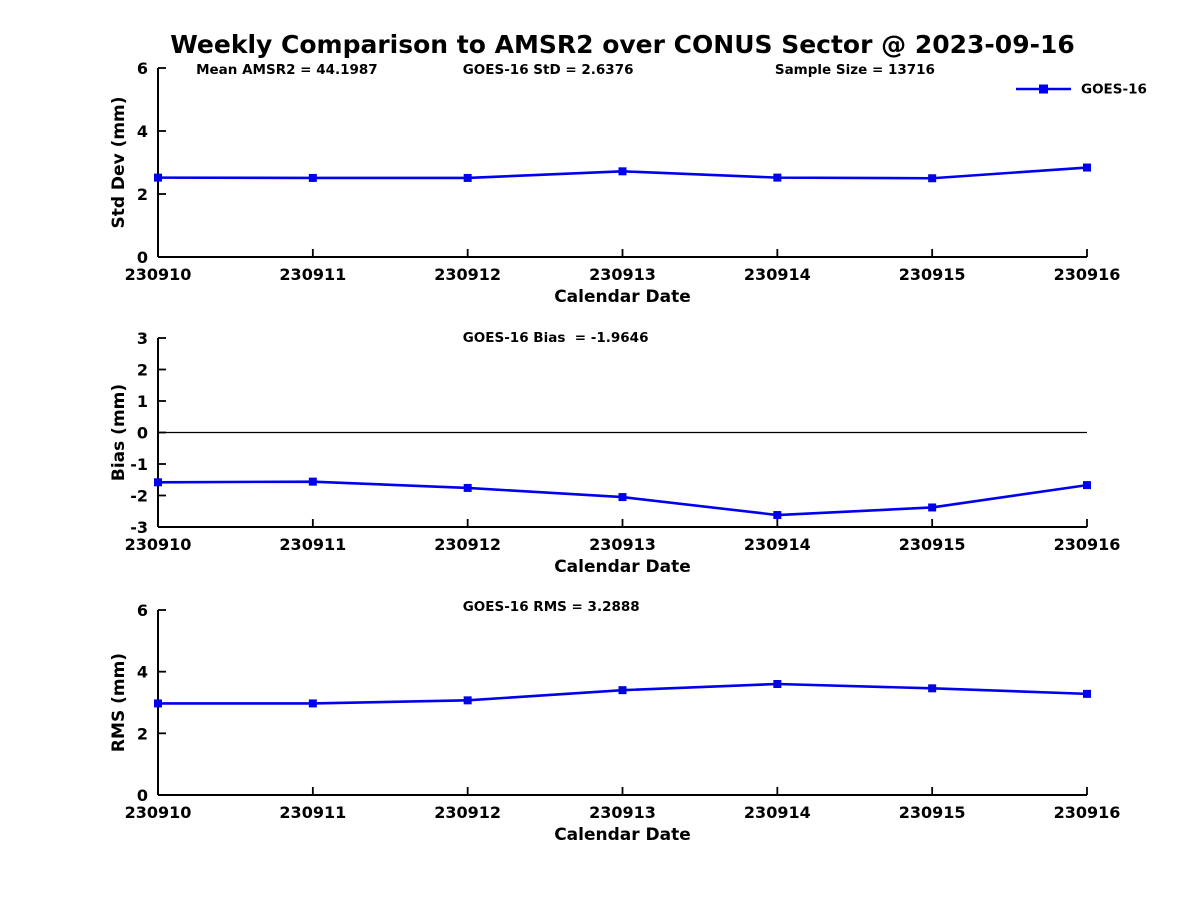 Image resolution: width=1200 pixels, height=900 pixels. I want to click on y-tick-label: -2, so click(139, 496).